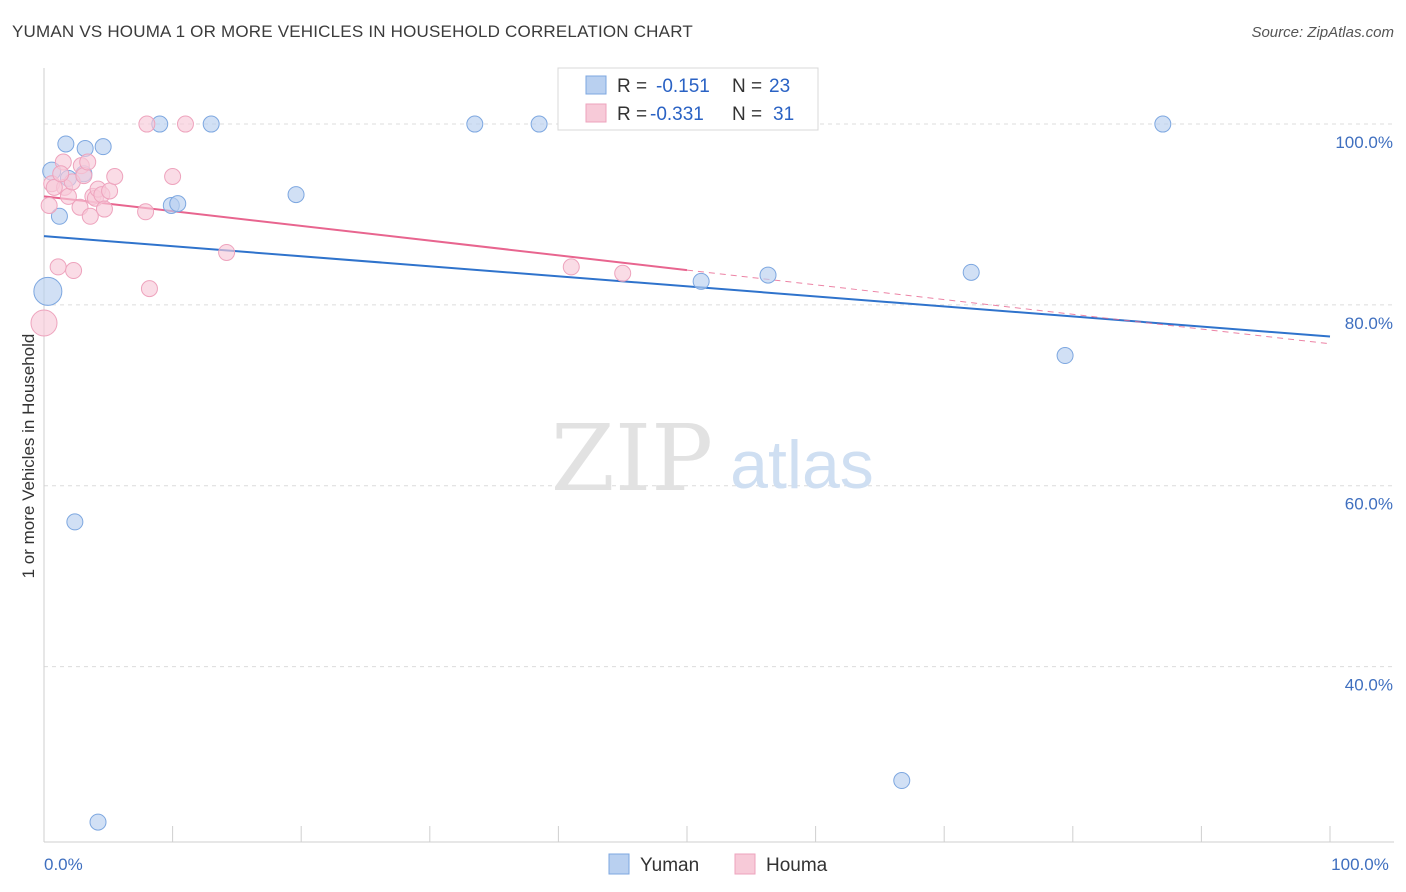 The image size is (1406, 892). I want to click on stats-legend: R = -0.151 N = 23 R = -0.331 N = 31, so click(688, 99).